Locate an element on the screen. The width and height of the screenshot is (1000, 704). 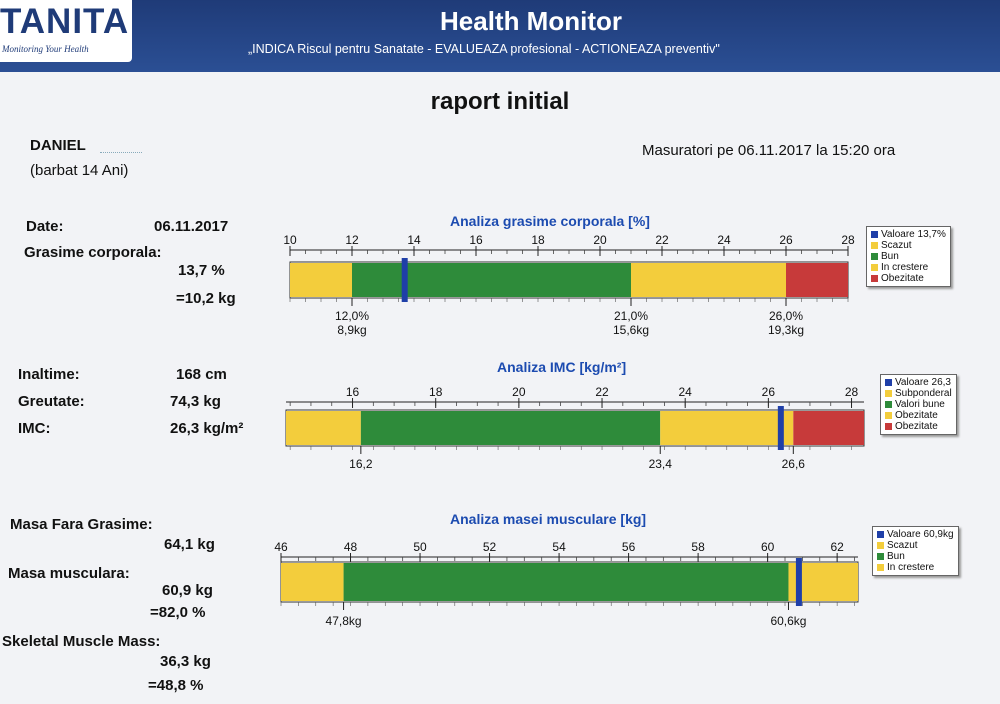
legend-item: Valoare 60,9kg is located at coordinates (915, 534).